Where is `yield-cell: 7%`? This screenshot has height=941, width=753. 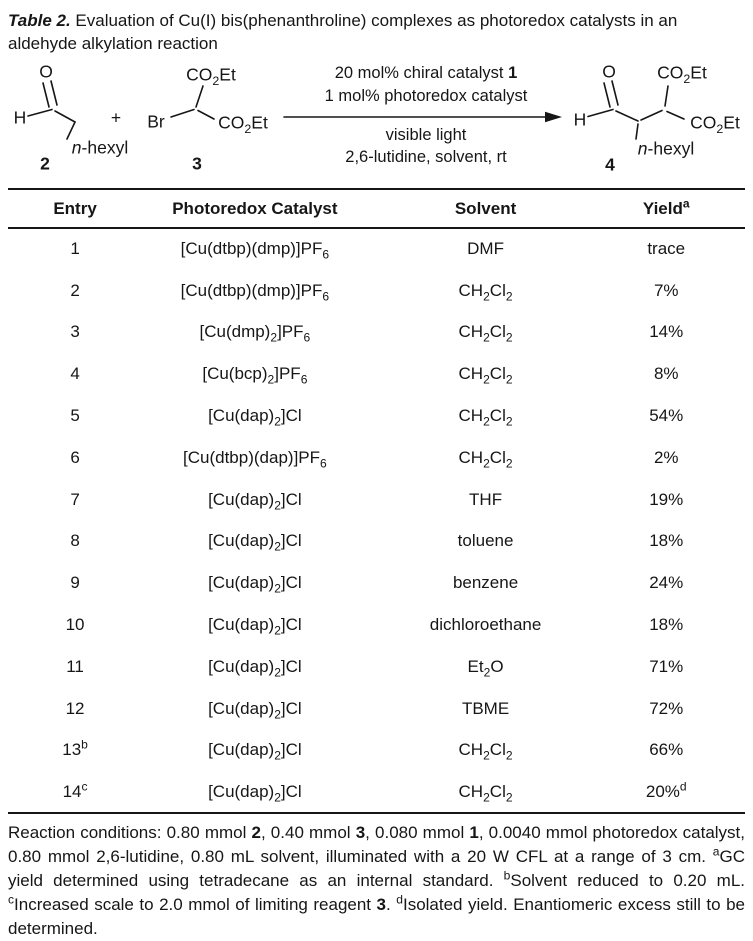
yield-cell: 7% is located at coordinates (666, 290).